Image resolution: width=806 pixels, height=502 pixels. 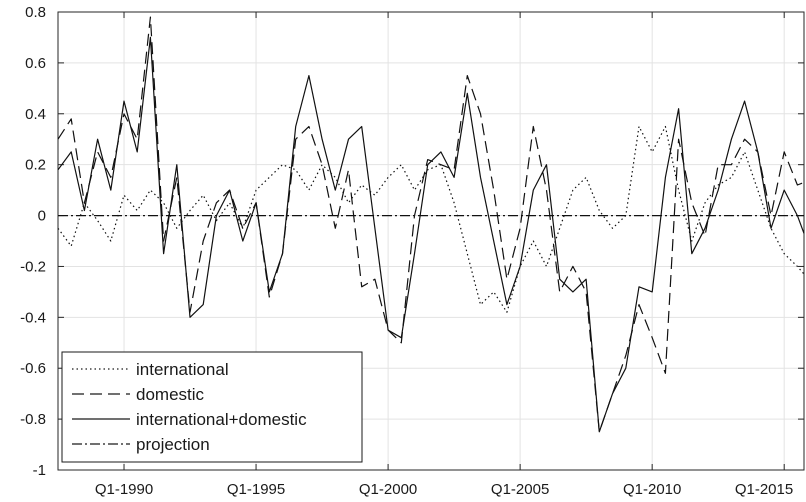 What do you see at coordinates (256, 489) in the screenshot?
I see `x-tick-label: Q1-1995` at bounding box center [256, 489].